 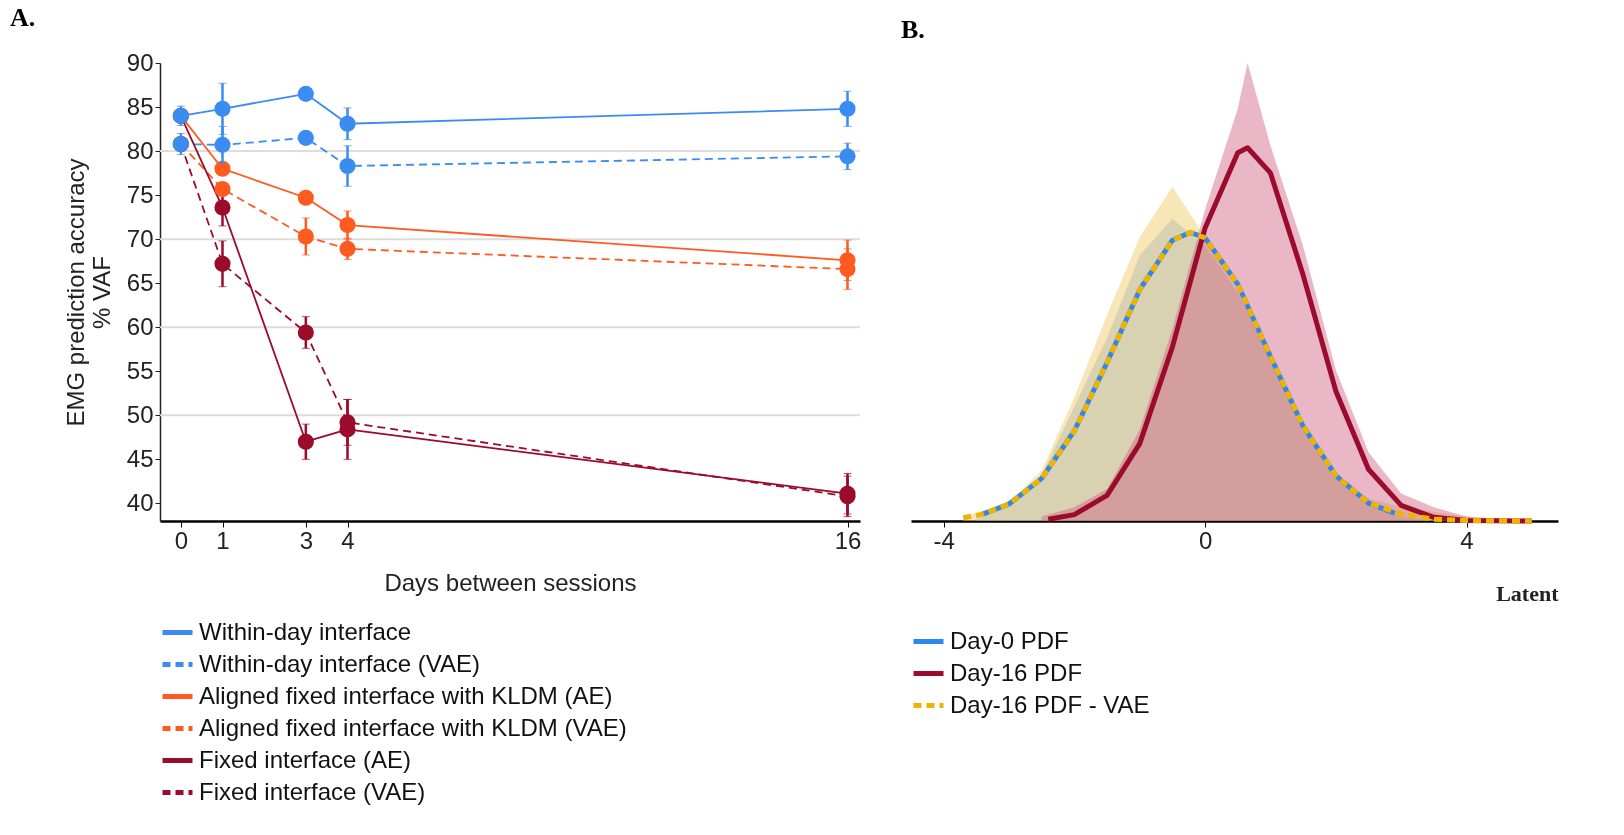 I want to click on legend-label: Aligned fixed interface with KLDM (VAE), so click(x=413, y=727).